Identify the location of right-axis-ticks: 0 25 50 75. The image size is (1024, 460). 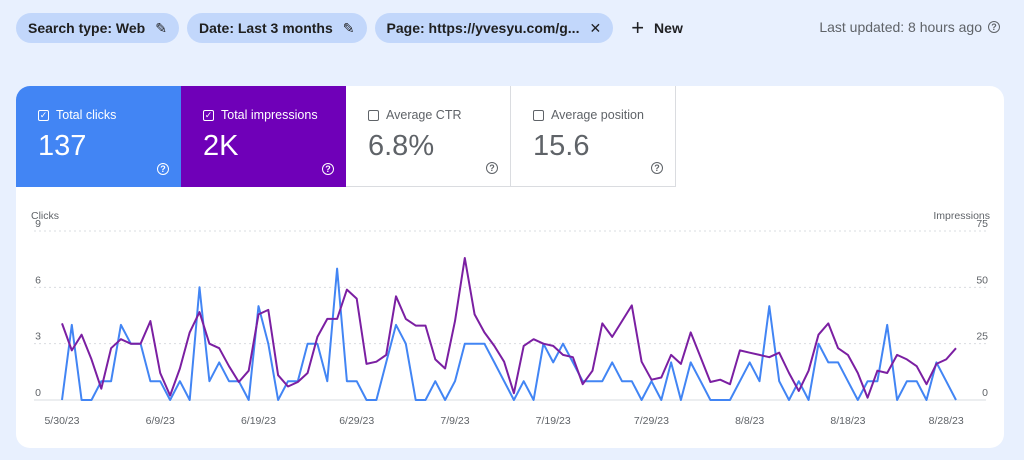
(982, 308).